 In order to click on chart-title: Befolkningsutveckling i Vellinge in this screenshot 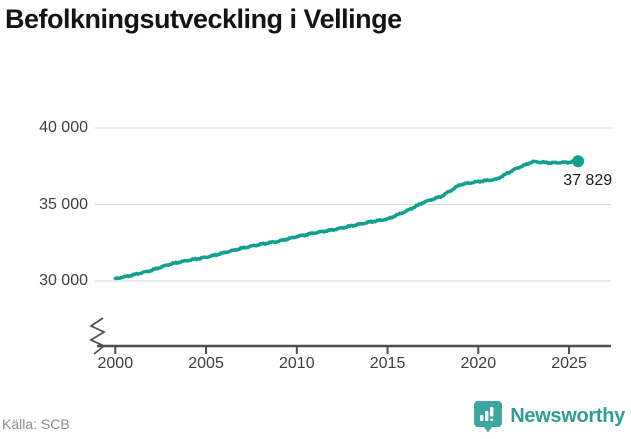, I will do `click(203, 19)`.